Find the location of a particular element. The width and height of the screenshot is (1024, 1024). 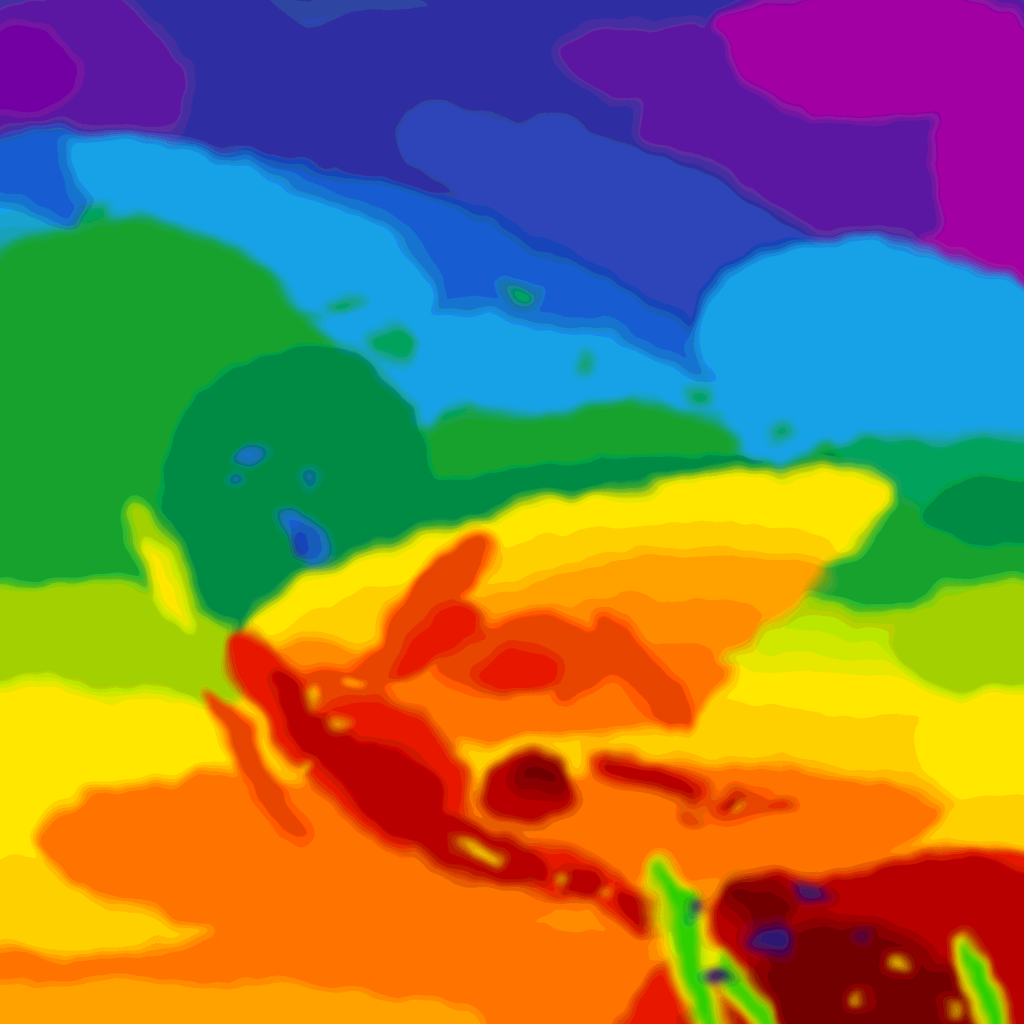

topleft-purple-blotch is located at coordinates (42, 70).